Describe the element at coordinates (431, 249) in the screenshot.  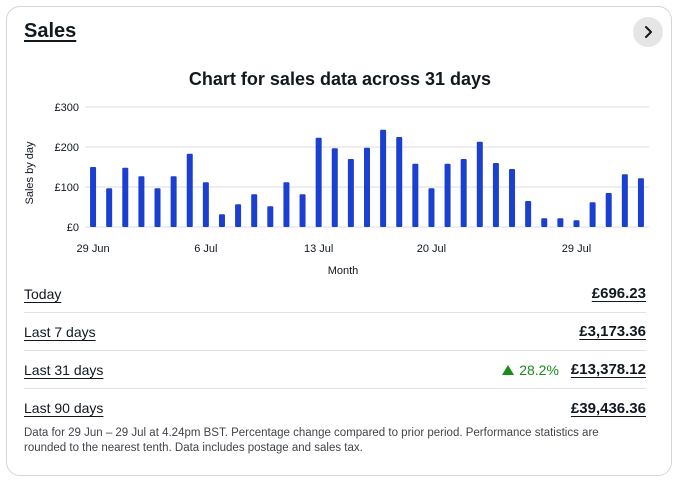
I see `x-tick-label: 20 Jul` at that location.